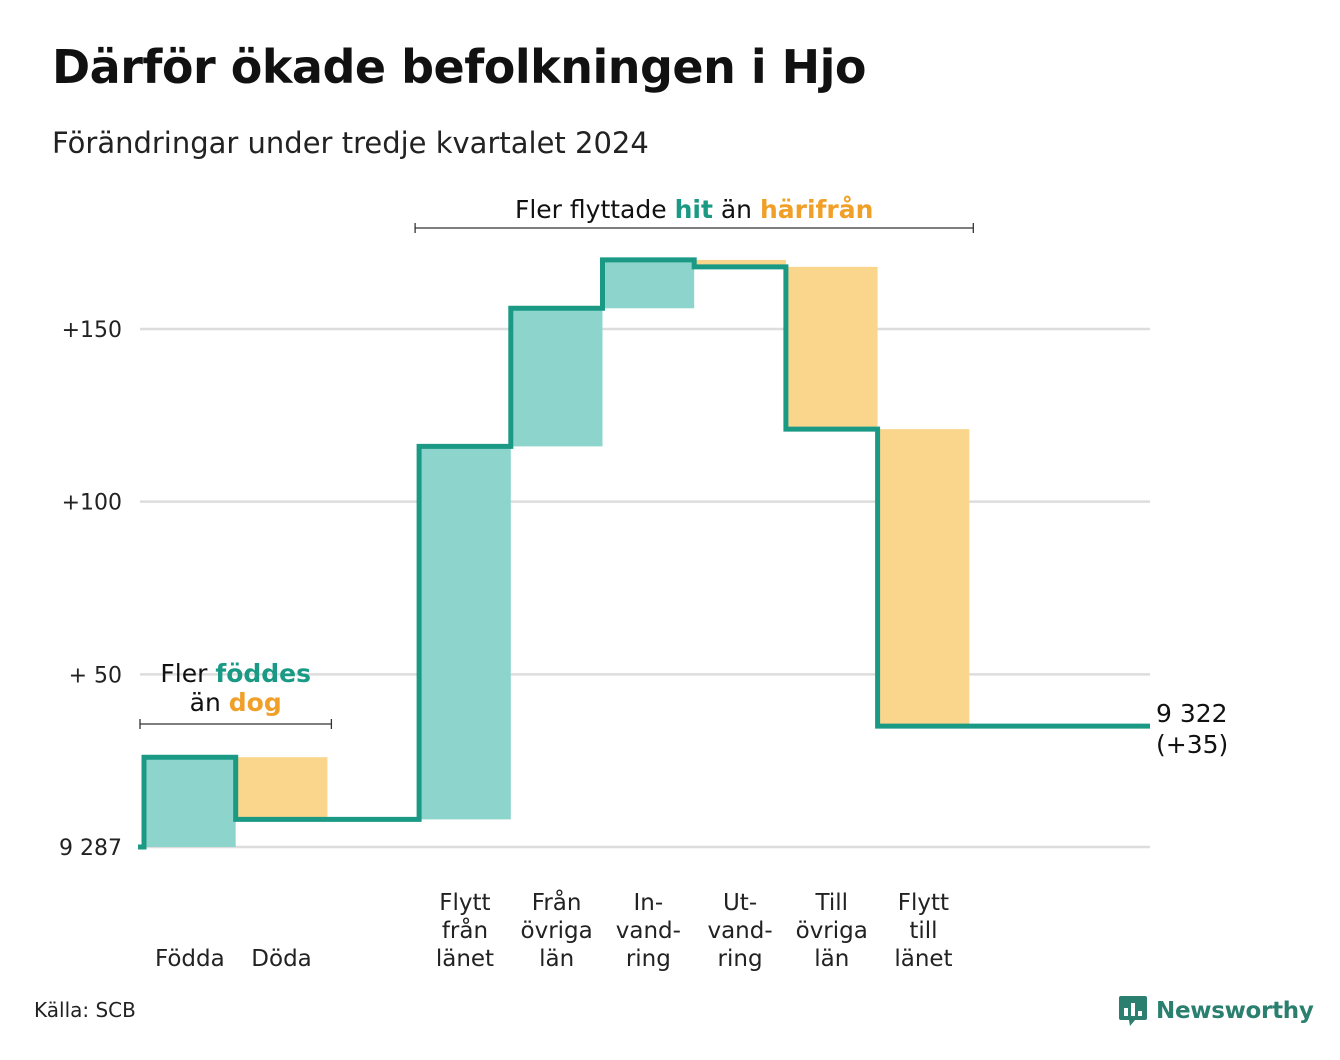 The width and height of the screenshot is (1340, 1060). Describe the element at coordinates (92, 503) in the screenshot. I see `y-tick-label: +100` at that location.